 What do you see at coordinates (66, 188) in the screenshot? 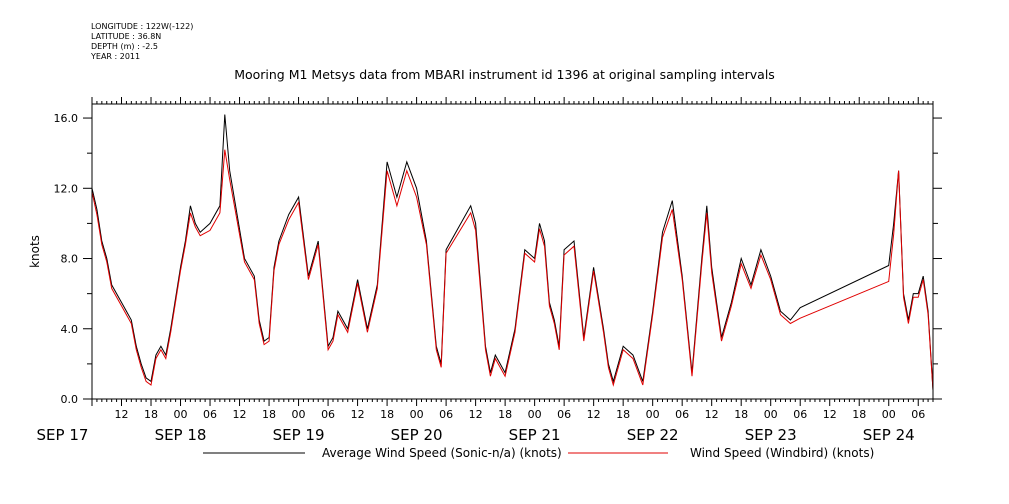
I see `y-tick-label: 12.0` at bounding box center [66, 188].